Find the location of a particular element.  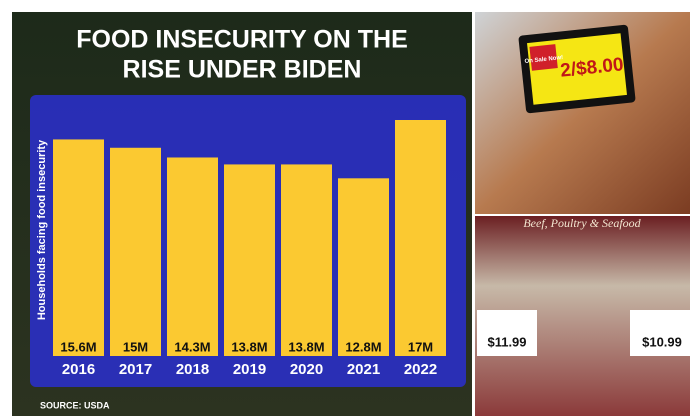

sale-text: On Sale Now! is located at coordinates (543, 60).